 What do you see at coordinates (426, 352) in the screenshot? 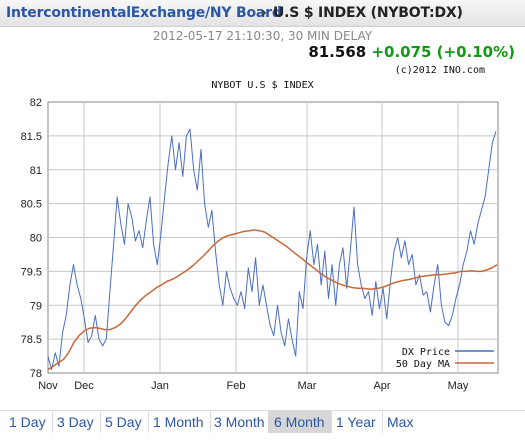
I see `legend-label: DX Price` at bounding box center [426, 352].